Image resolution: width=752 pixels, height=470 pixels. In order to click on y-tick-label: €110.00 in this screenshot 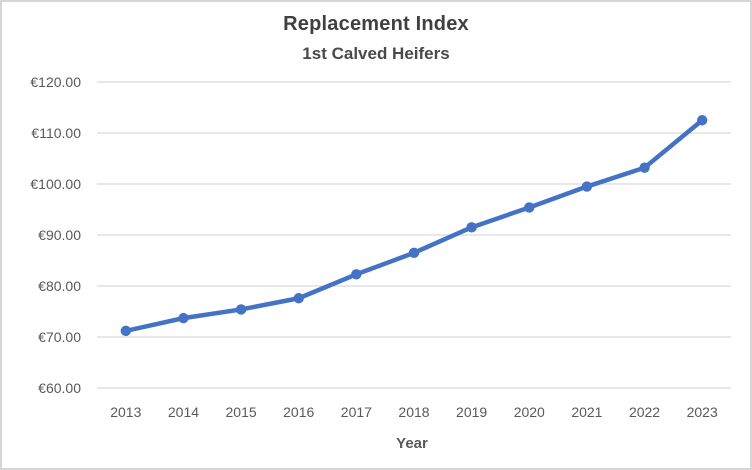, I will do `click(56, 133)`.